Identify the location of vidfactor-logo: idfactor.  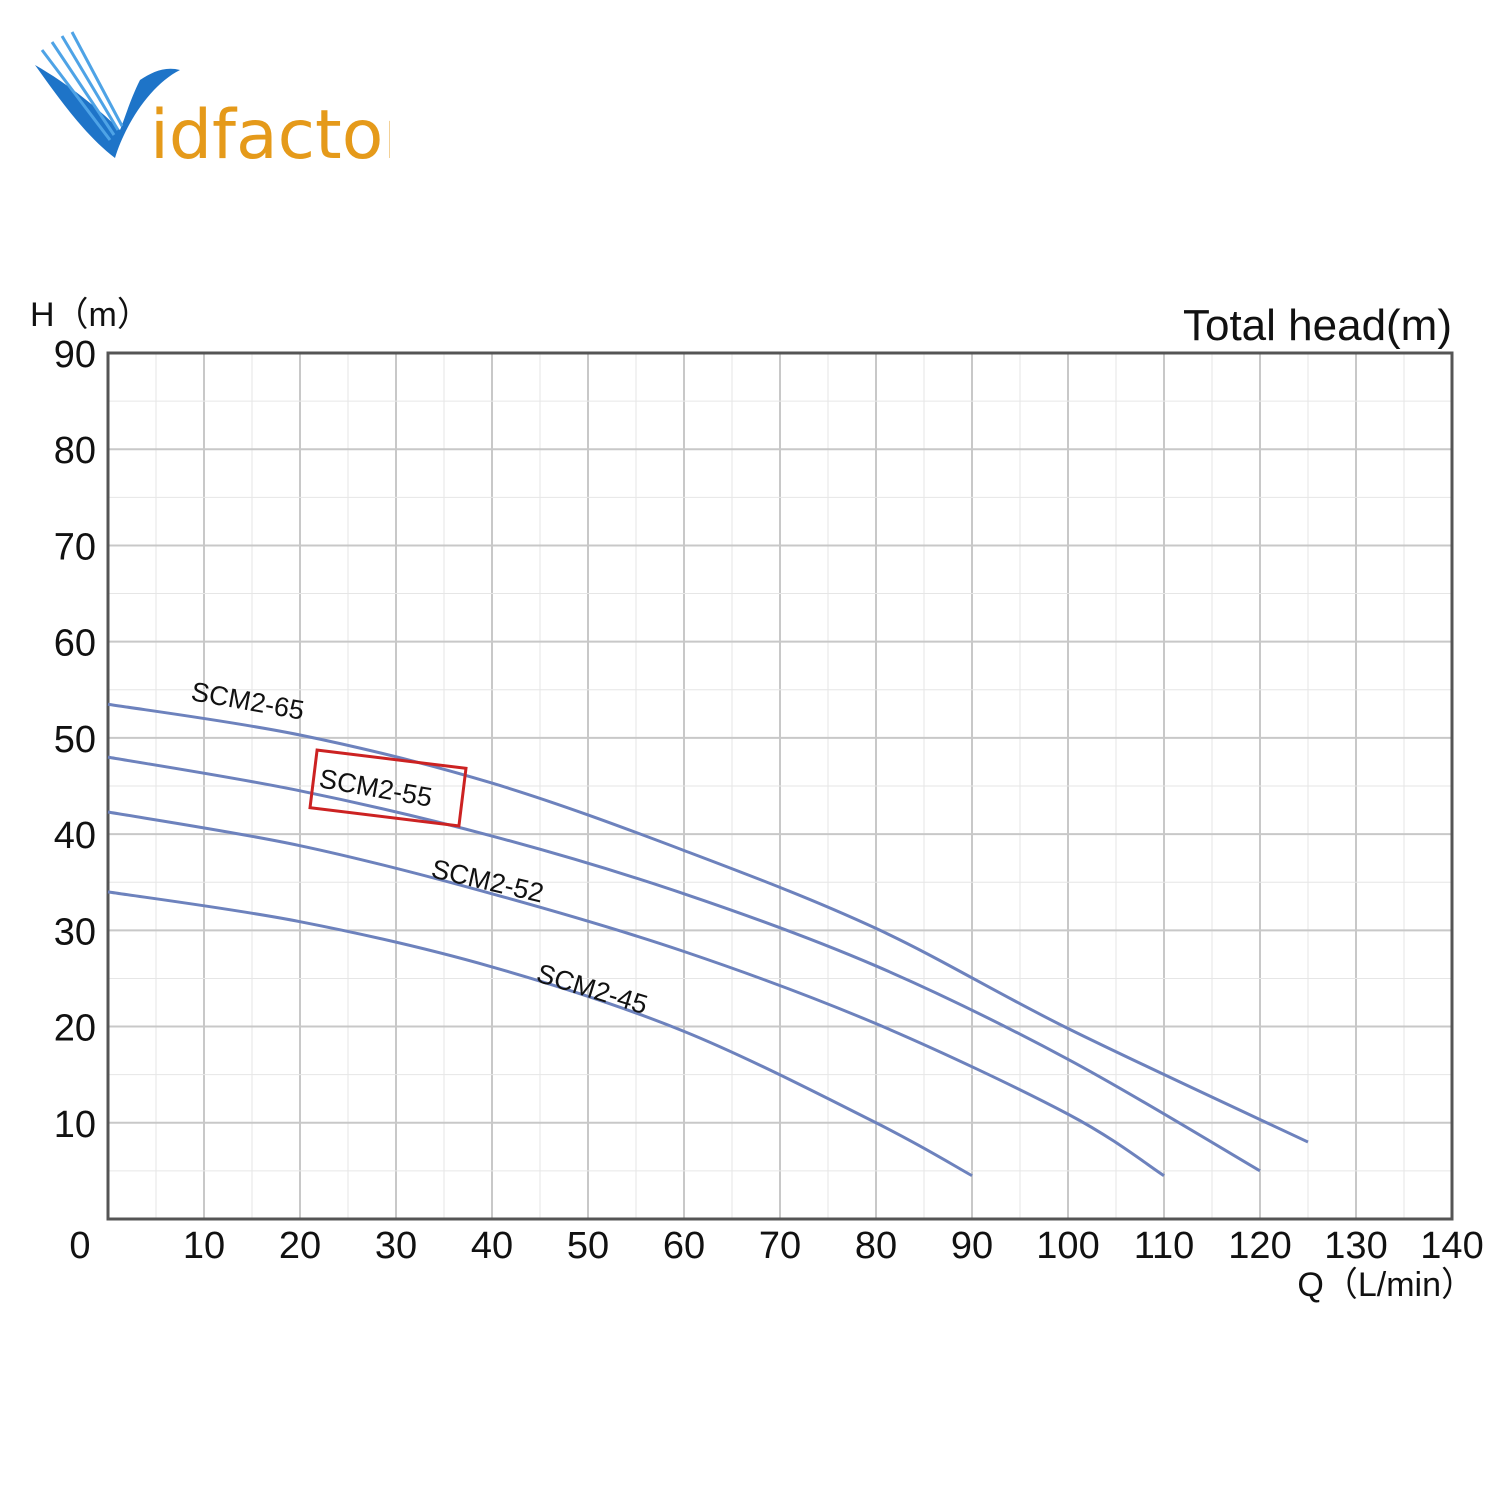
(212, 100).